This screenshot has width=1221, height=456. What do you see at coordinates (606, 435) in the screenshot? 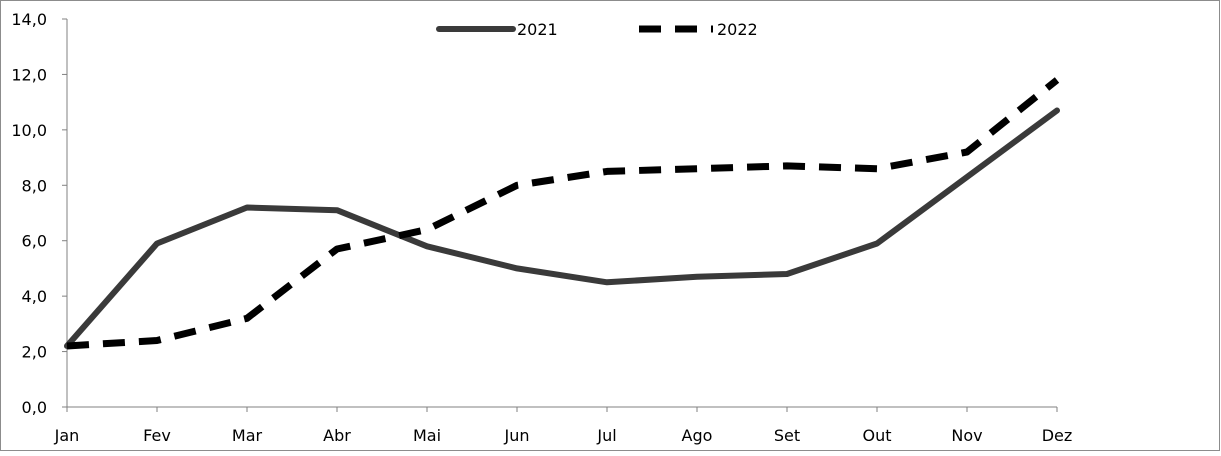
I see `x-tick-label: Jul` at bounding box center [606, 435].